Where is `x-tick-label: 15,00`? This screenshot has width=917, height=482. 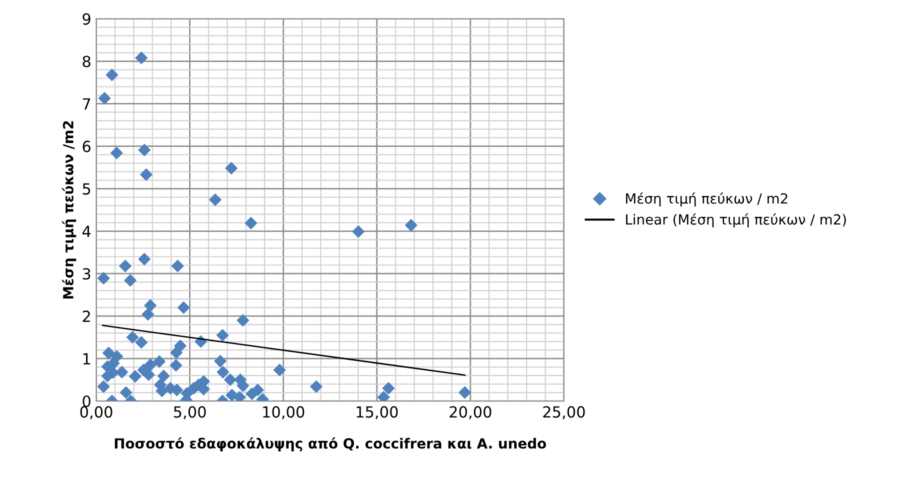 x-tick-label: 15,00 is located at coordinates (377, 413).